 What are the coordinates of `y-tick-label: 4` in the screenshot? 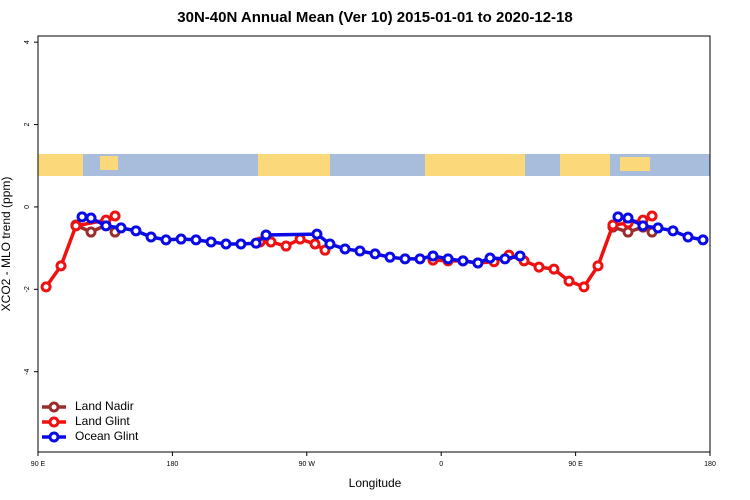 It's located at (27, 42).